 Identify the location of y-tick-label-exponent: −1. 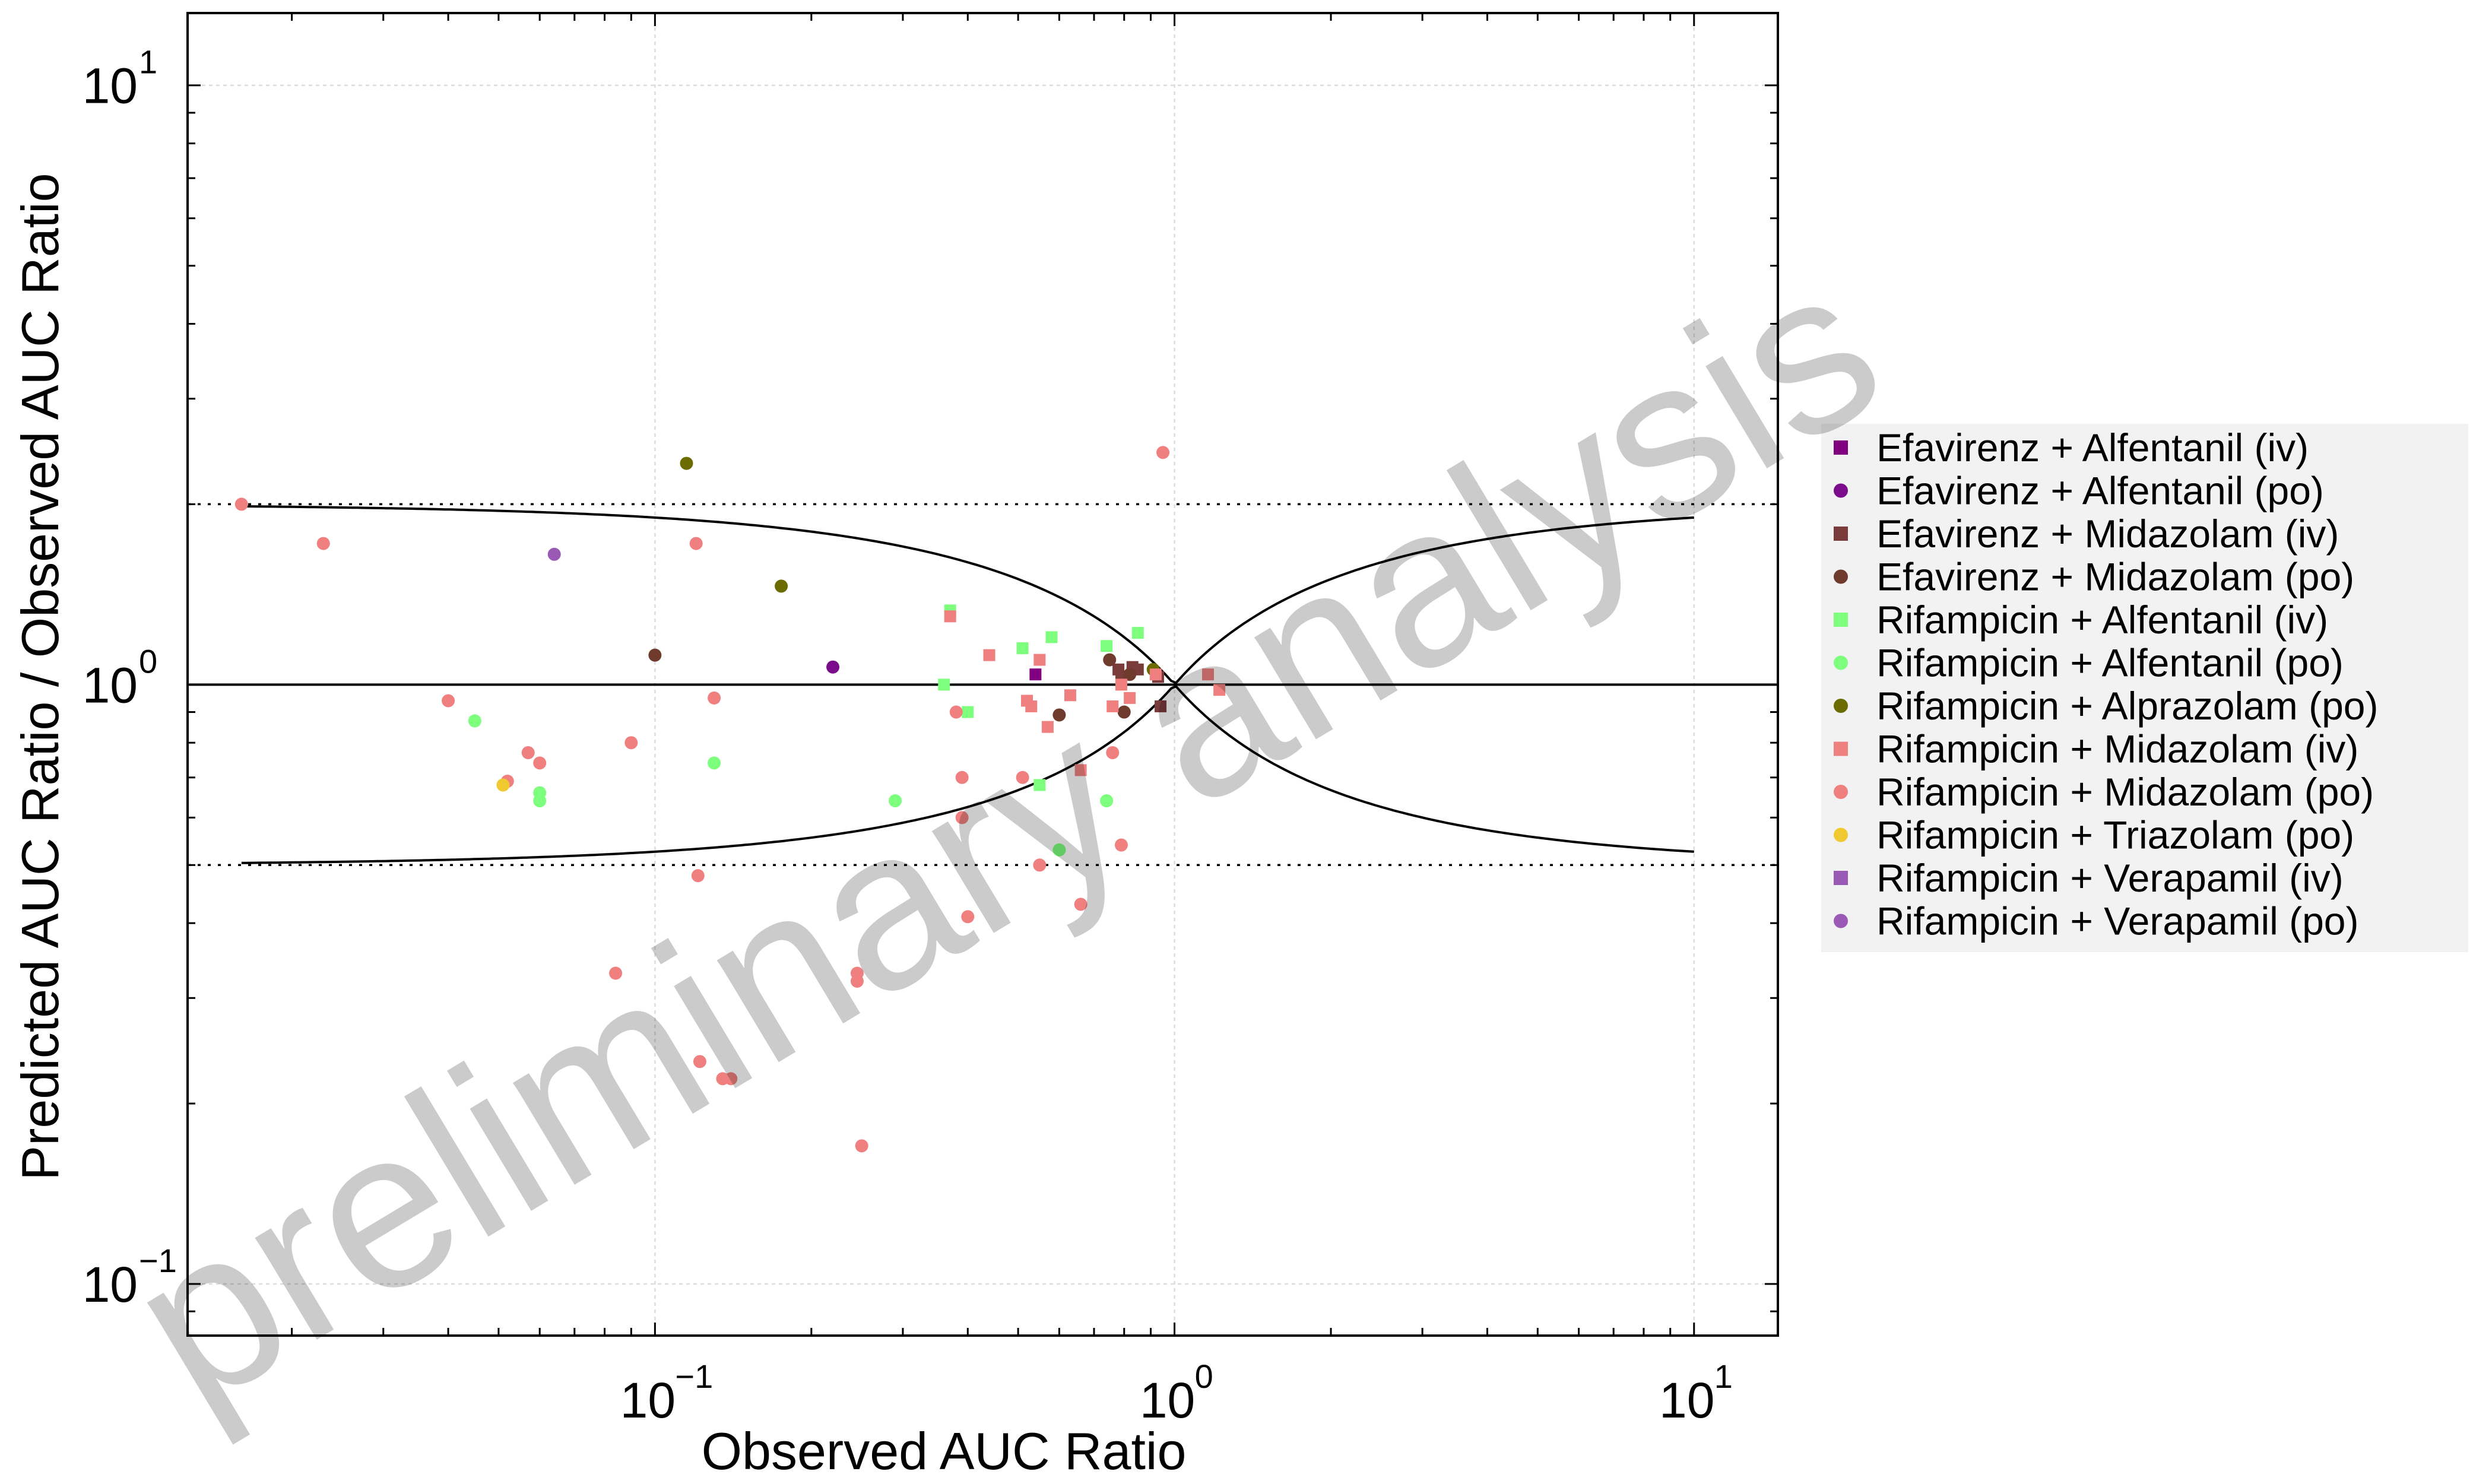
(158, 1260).